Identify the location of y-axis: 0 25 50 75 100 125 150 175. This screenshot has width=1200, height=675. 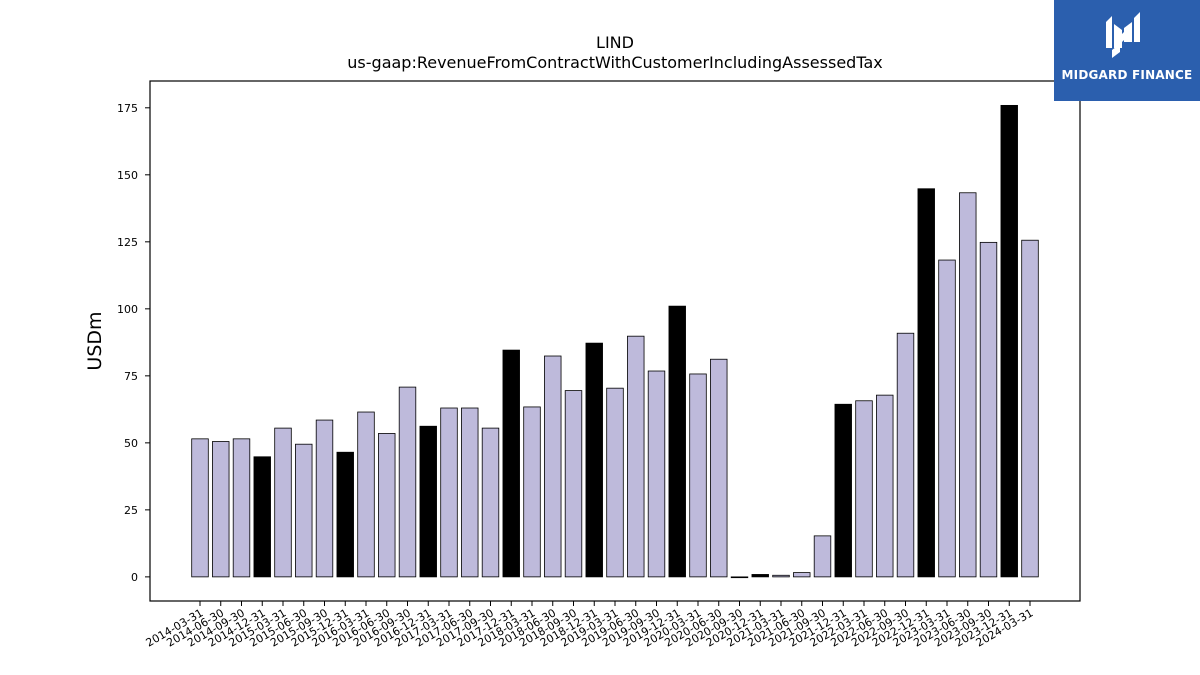
(133, 343).